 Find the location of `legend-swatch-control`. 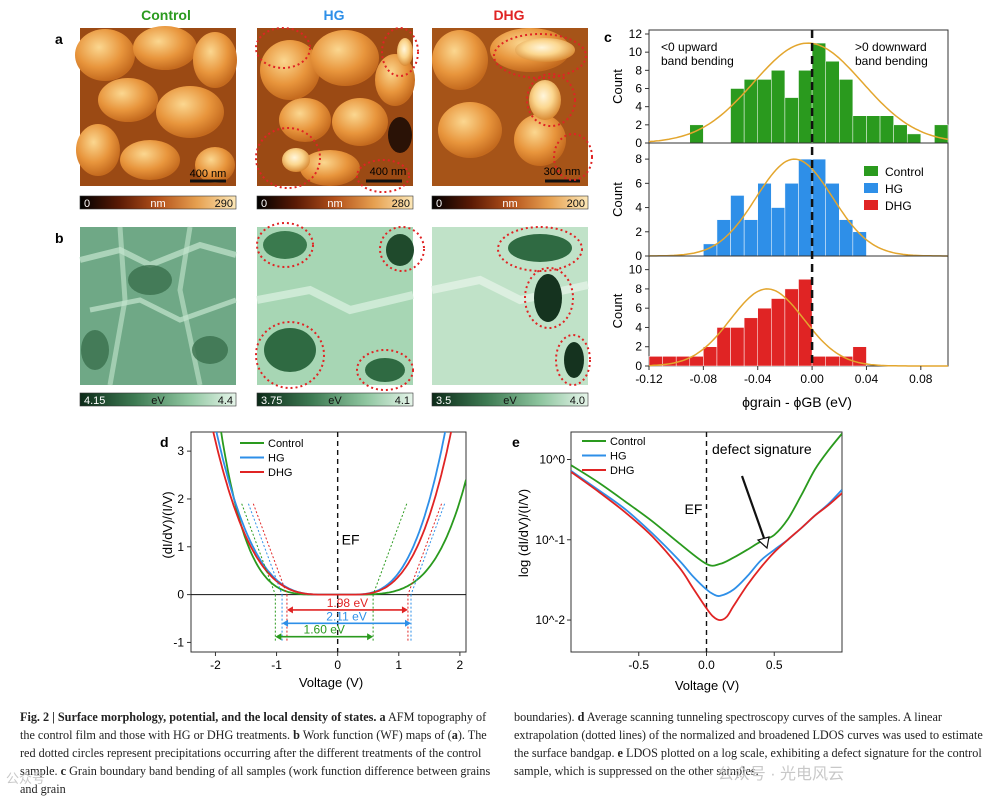

legend-swatch-control is located at coordinates (871, 171).